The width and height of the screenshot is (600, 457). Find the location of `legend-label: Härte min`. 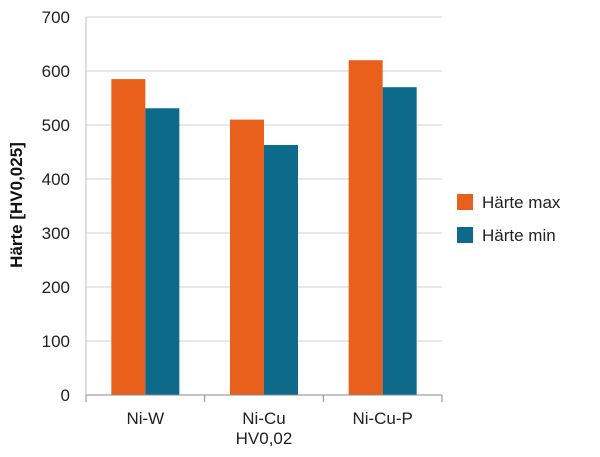

legend-label: Härte min is located at coordinates (519, 235).